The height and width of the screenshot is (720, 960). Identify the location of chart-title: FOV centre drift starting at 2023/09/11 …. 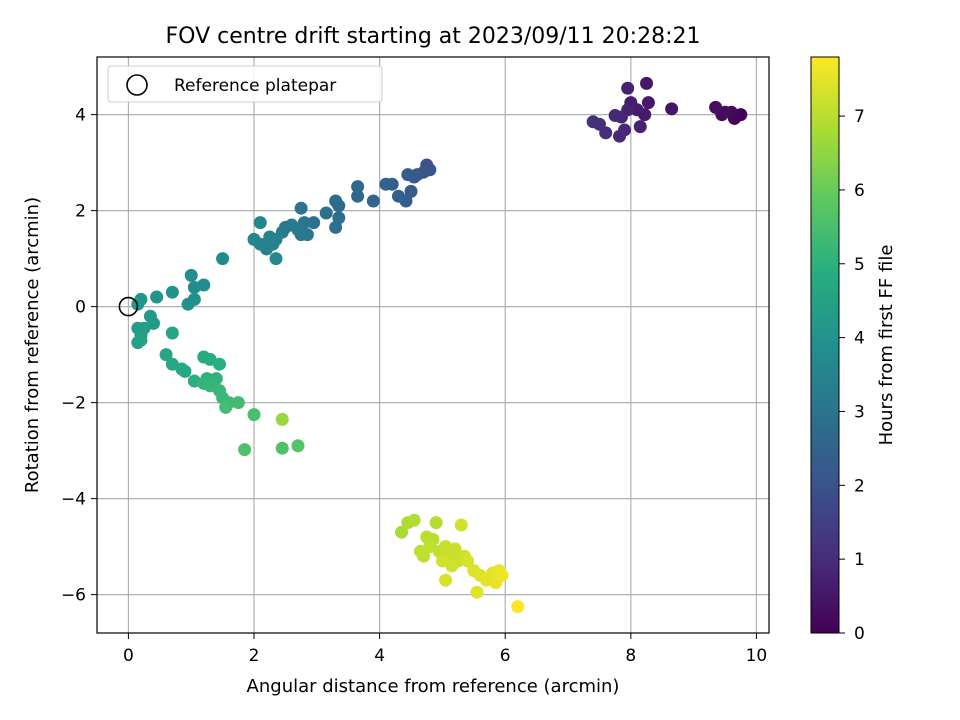
(433, 36).